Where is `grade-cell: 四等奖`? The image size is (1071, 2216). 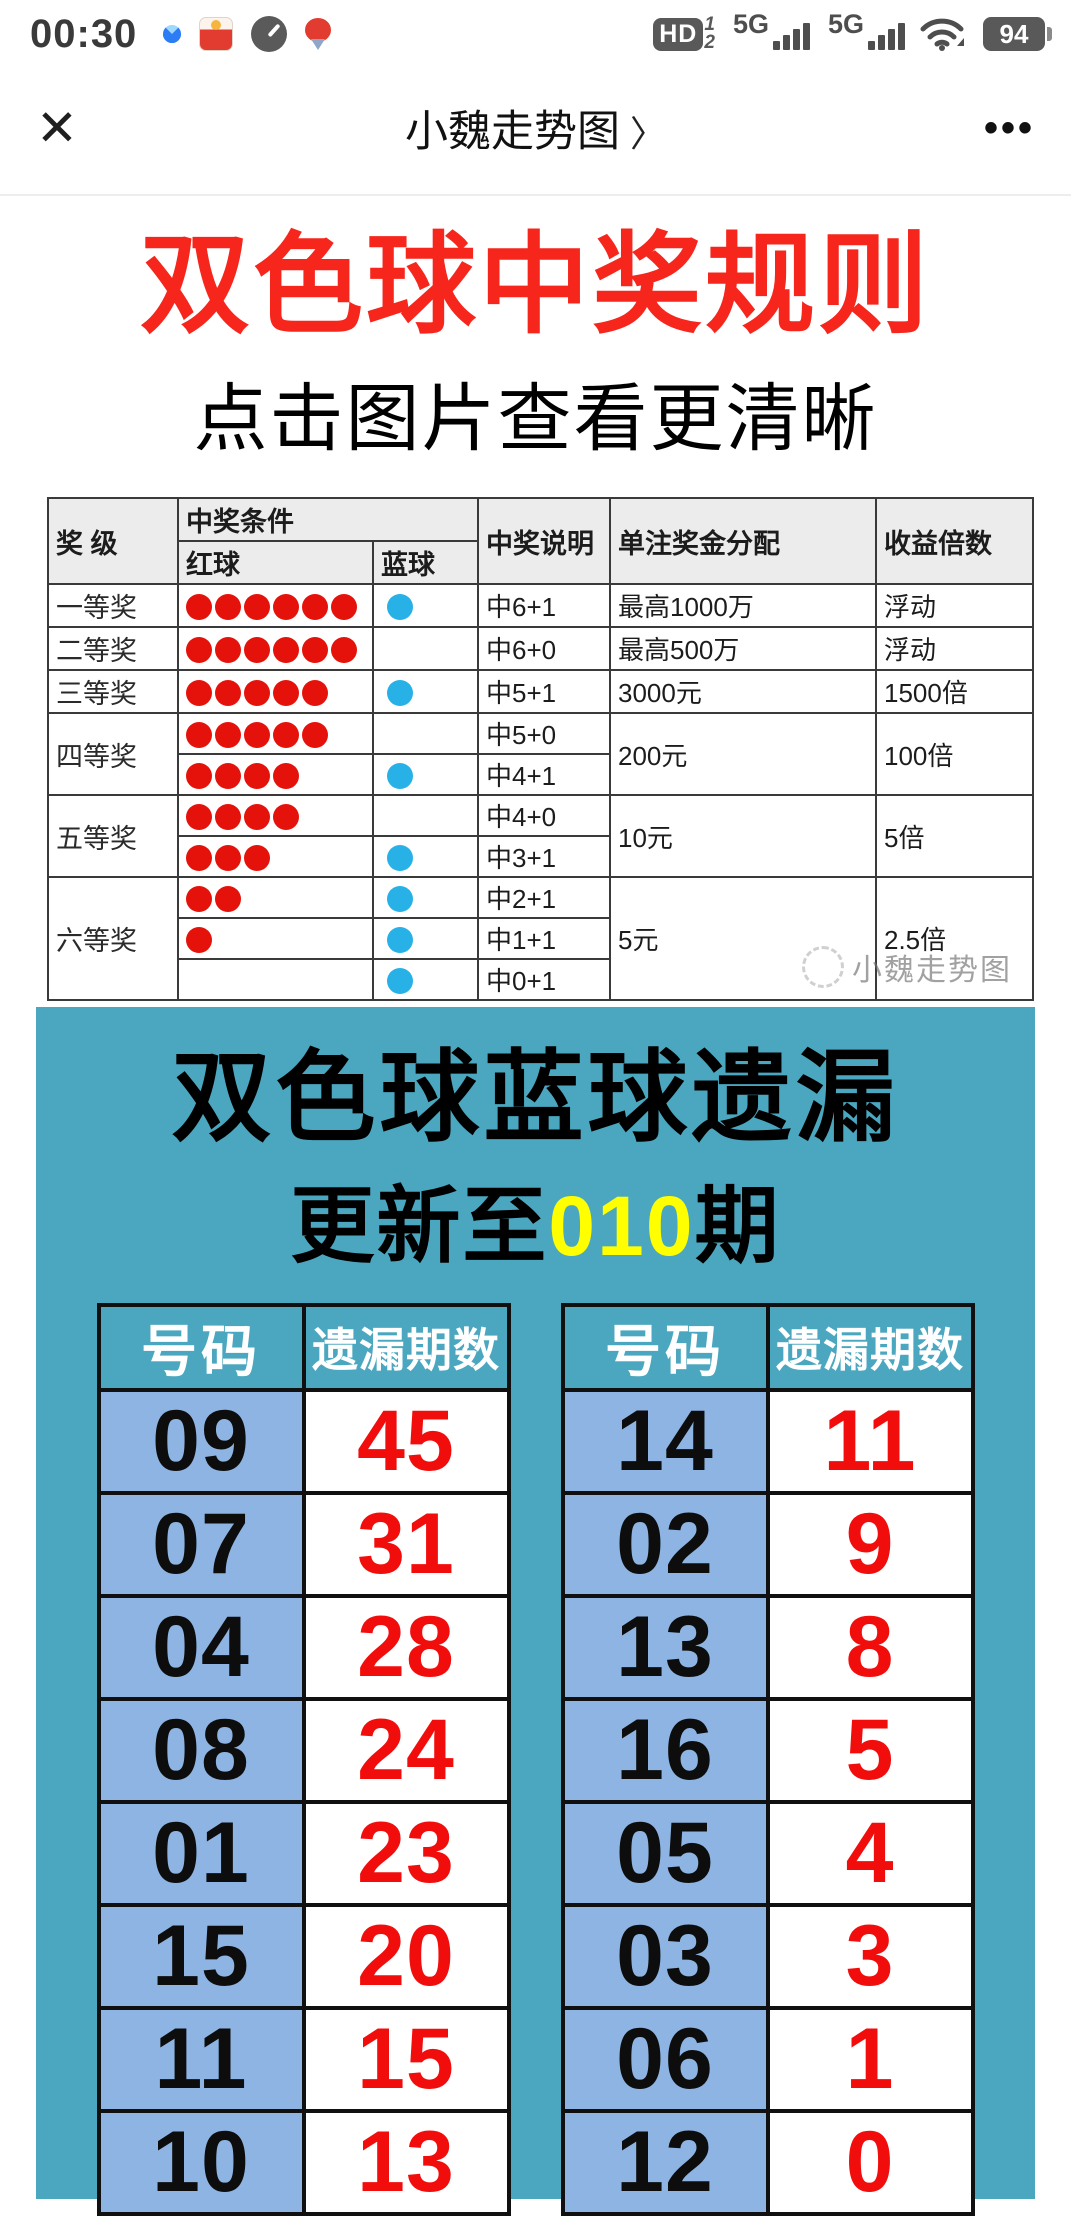 grade-cell: 四等奖 is located at coordinates (113, 754).